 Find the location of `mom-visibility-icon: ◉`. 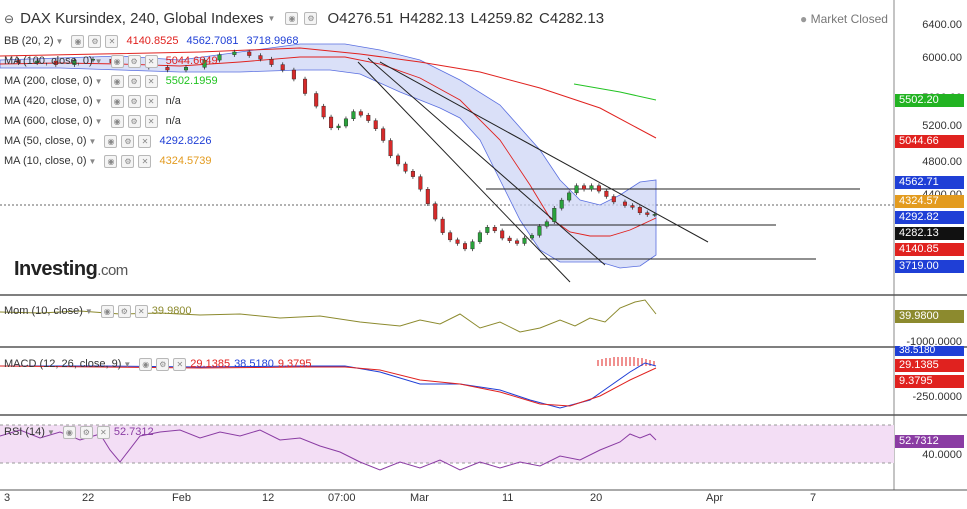

mom-visibility-icon: ◉ is located at coordinates (107, 311).